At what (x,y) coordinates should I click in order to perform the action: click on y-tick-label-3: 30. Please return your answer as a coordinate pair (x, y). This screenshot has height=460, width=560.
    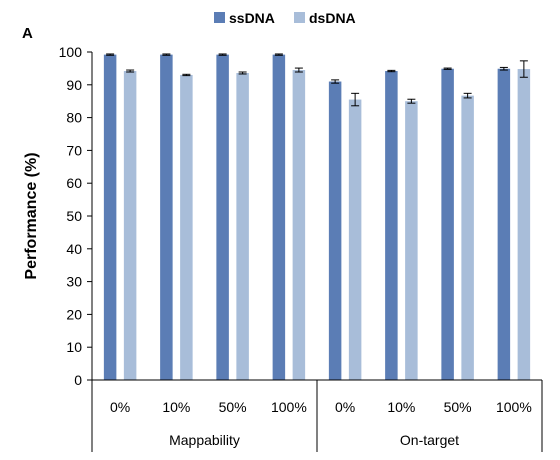
    Looking at the image, I should click on (74, 282).